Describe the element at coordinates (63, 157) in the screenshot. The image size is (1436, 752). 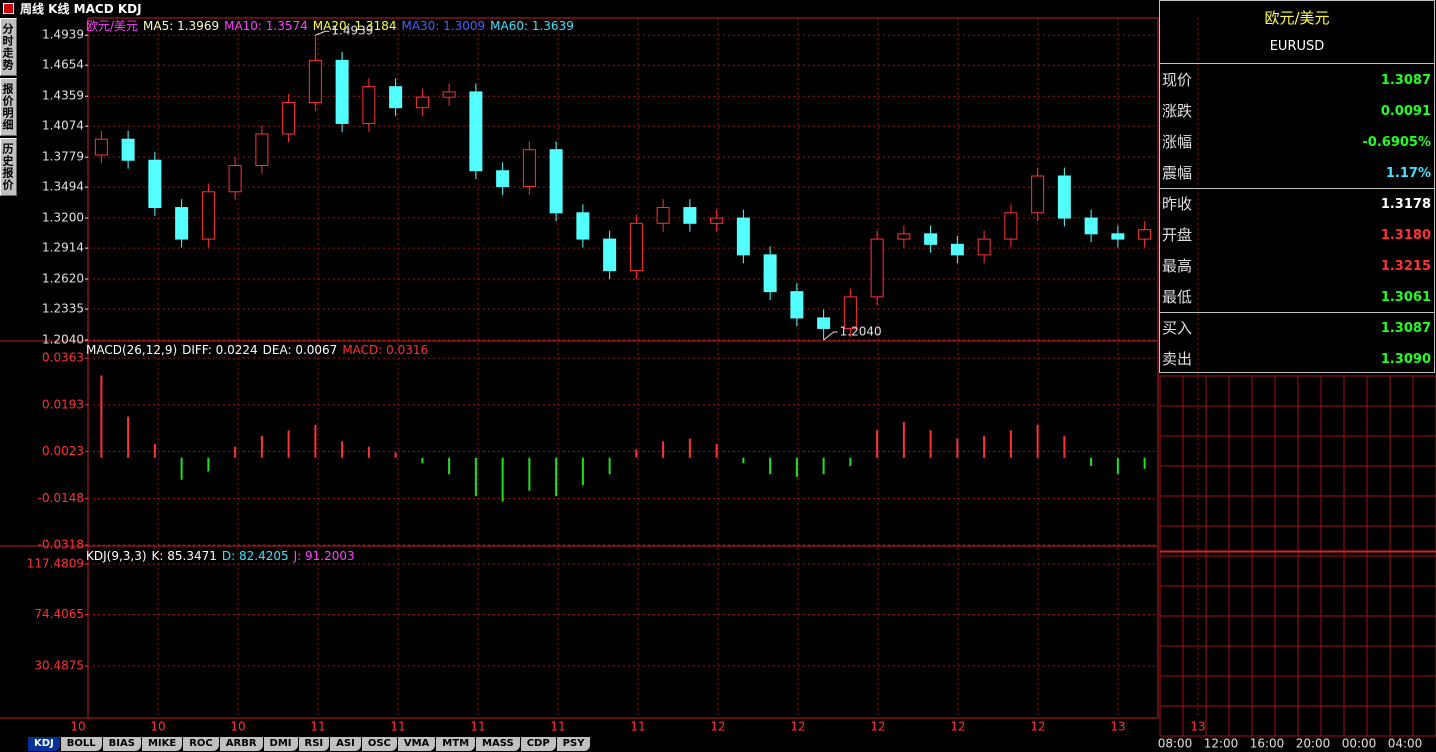
I see `y-tick-label: 1.3779` at that location.